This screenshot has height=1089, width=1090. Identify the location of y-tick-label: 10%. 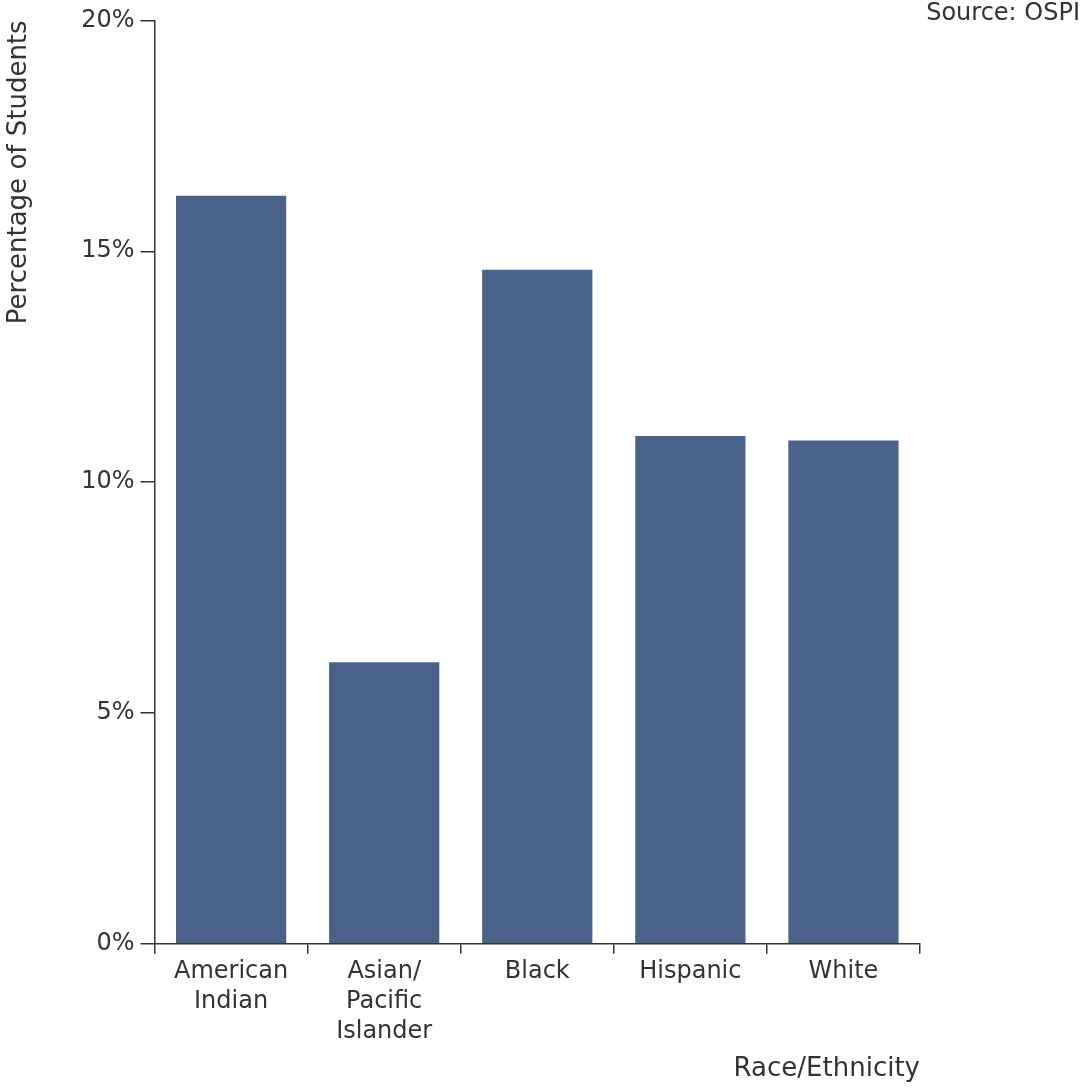
(108, 480).